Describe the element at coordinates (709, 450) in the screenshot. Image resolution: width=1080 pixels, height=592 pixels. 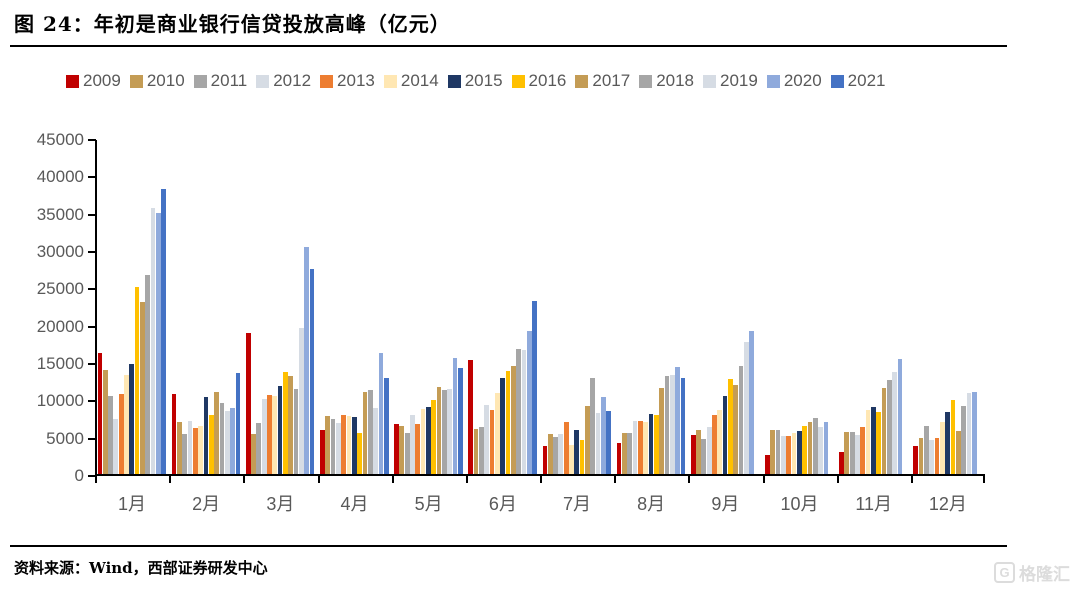
I see `bar-2012-9月` at that location.